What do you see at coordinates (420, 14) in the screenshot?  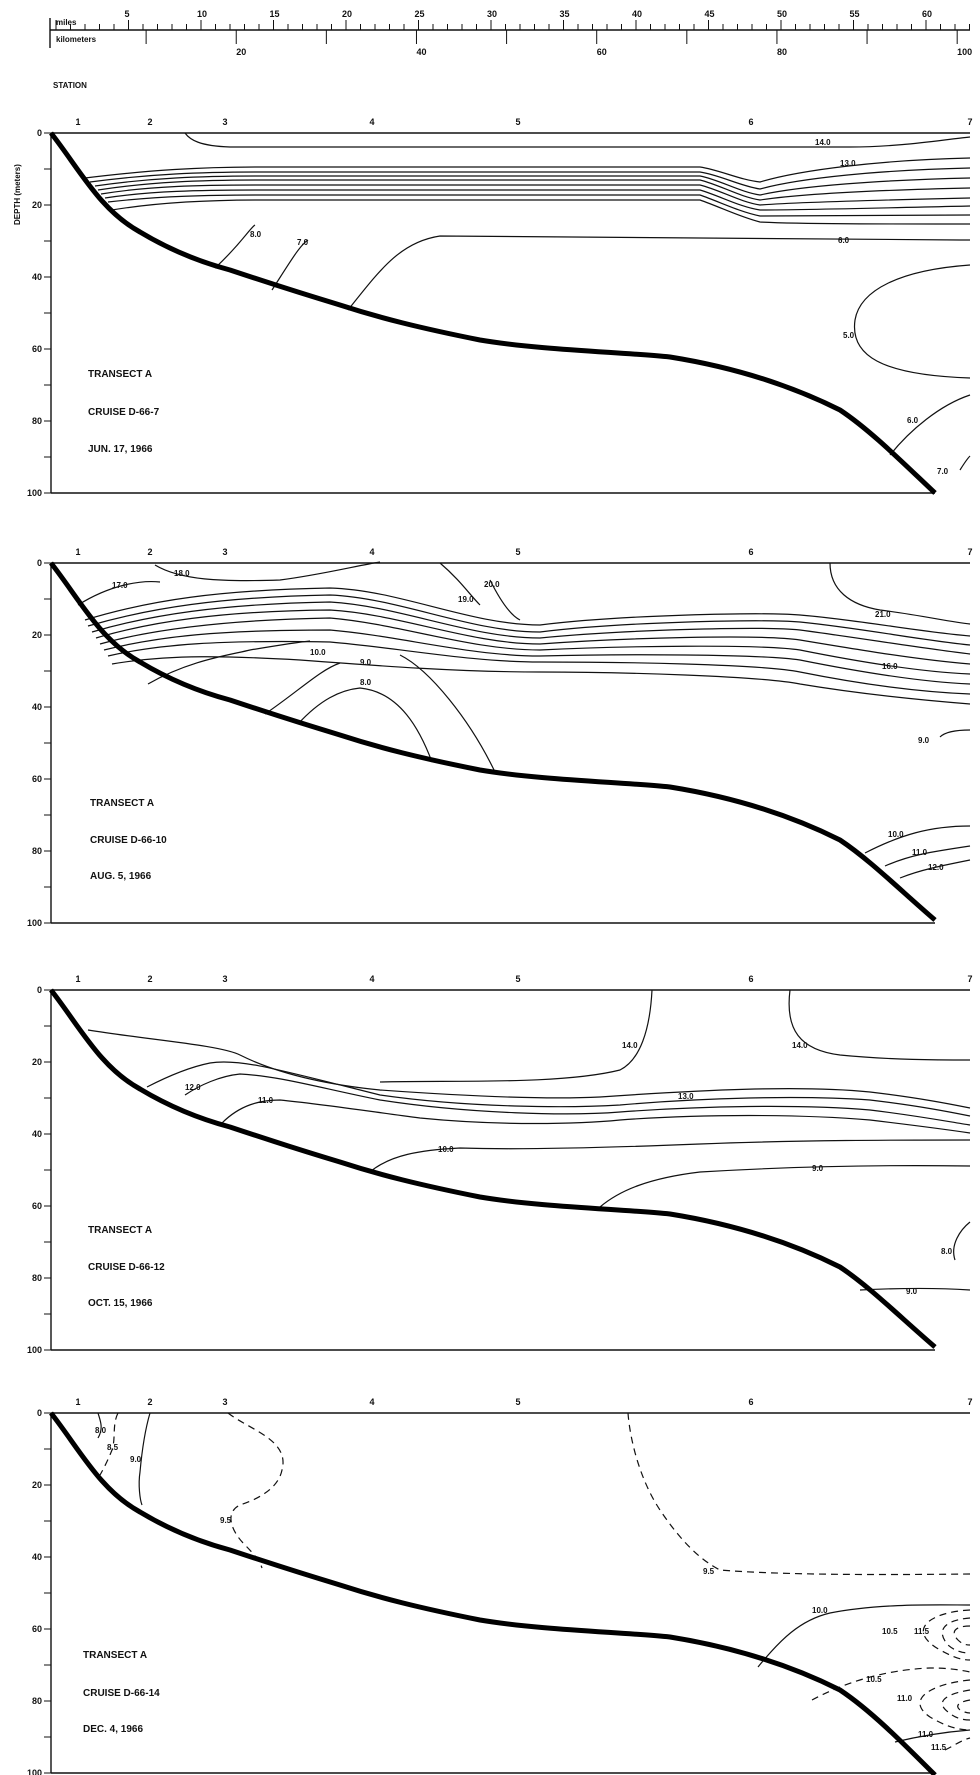 I see `mile-tick-label: 25` at bounding box center [420, 14].